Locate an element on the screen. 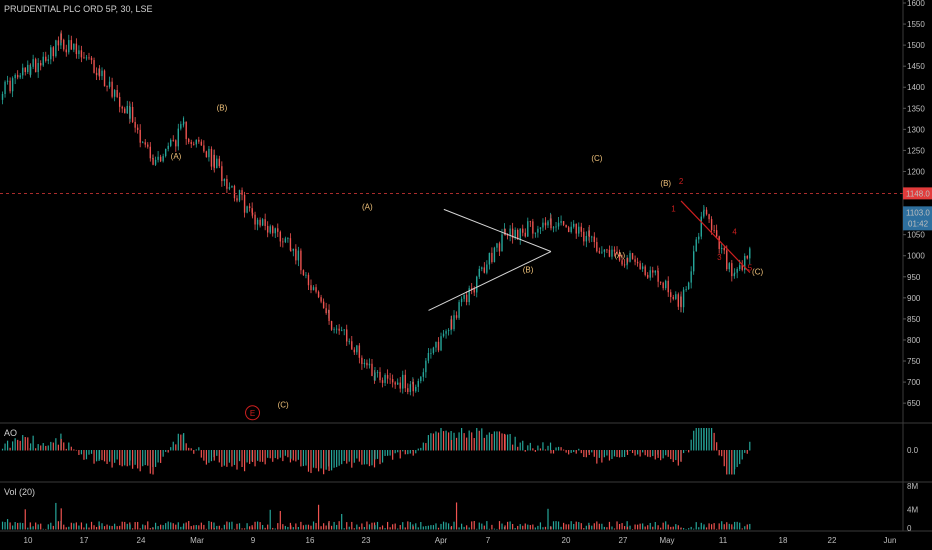  ao-pane: AO is located at coordinates (376, 451).